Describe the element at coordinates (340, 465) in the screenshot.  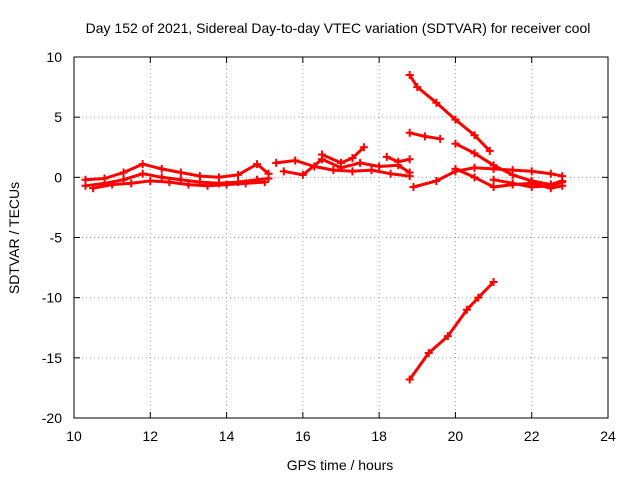
I see `x-axis-label: GPS time / hours` at that location.